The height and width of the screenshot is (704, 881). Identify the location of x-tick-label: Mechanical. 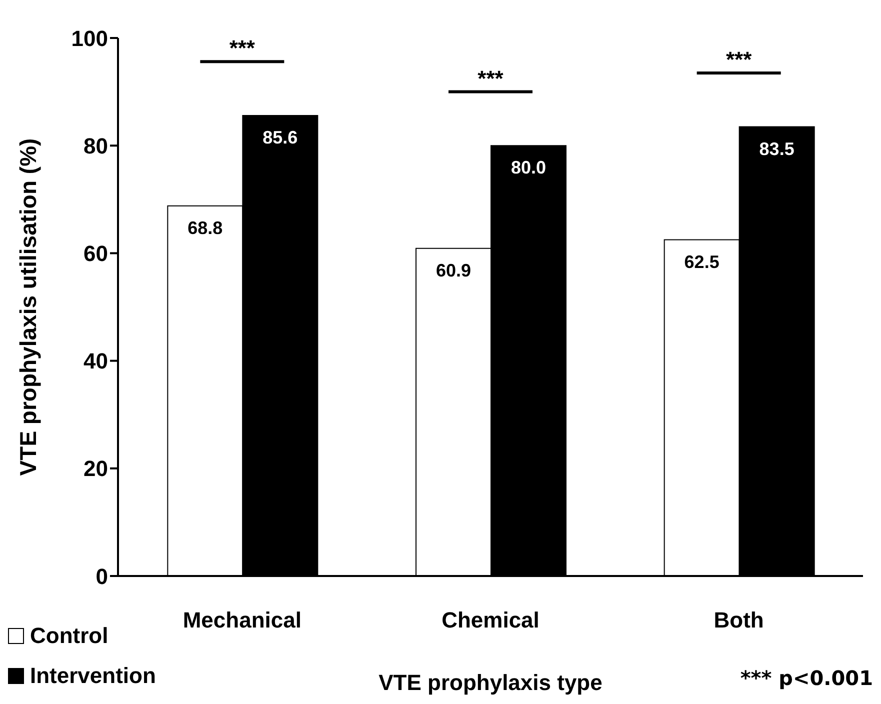
(242, 620).